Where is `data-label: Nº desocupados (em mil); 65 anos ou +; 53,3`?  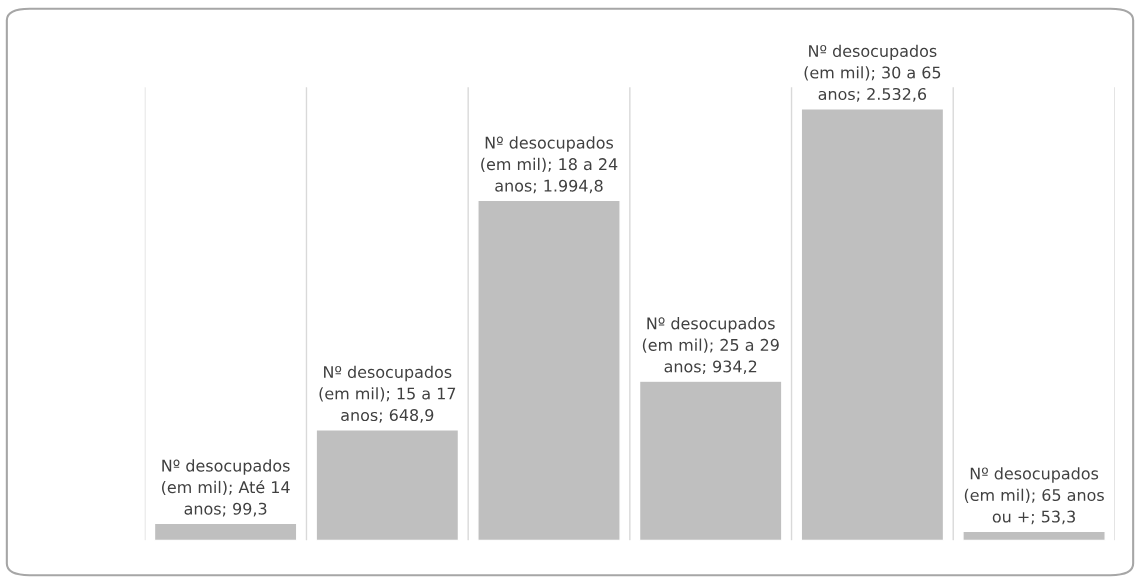
data-label: Nº desocupados (em mil); 65 anos ou +; 53,3 is located at coordinates (1034, 496).